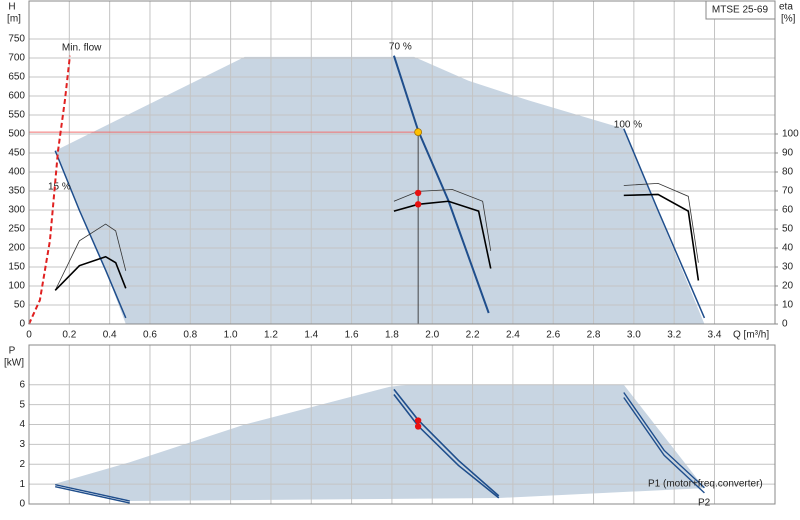 Image resolution: width=800 pixels, height=520 pixels. What do you see at coordinates (704, 503) in the screenshot?
I see `annotation: P2` at bounding box center [704, 503].